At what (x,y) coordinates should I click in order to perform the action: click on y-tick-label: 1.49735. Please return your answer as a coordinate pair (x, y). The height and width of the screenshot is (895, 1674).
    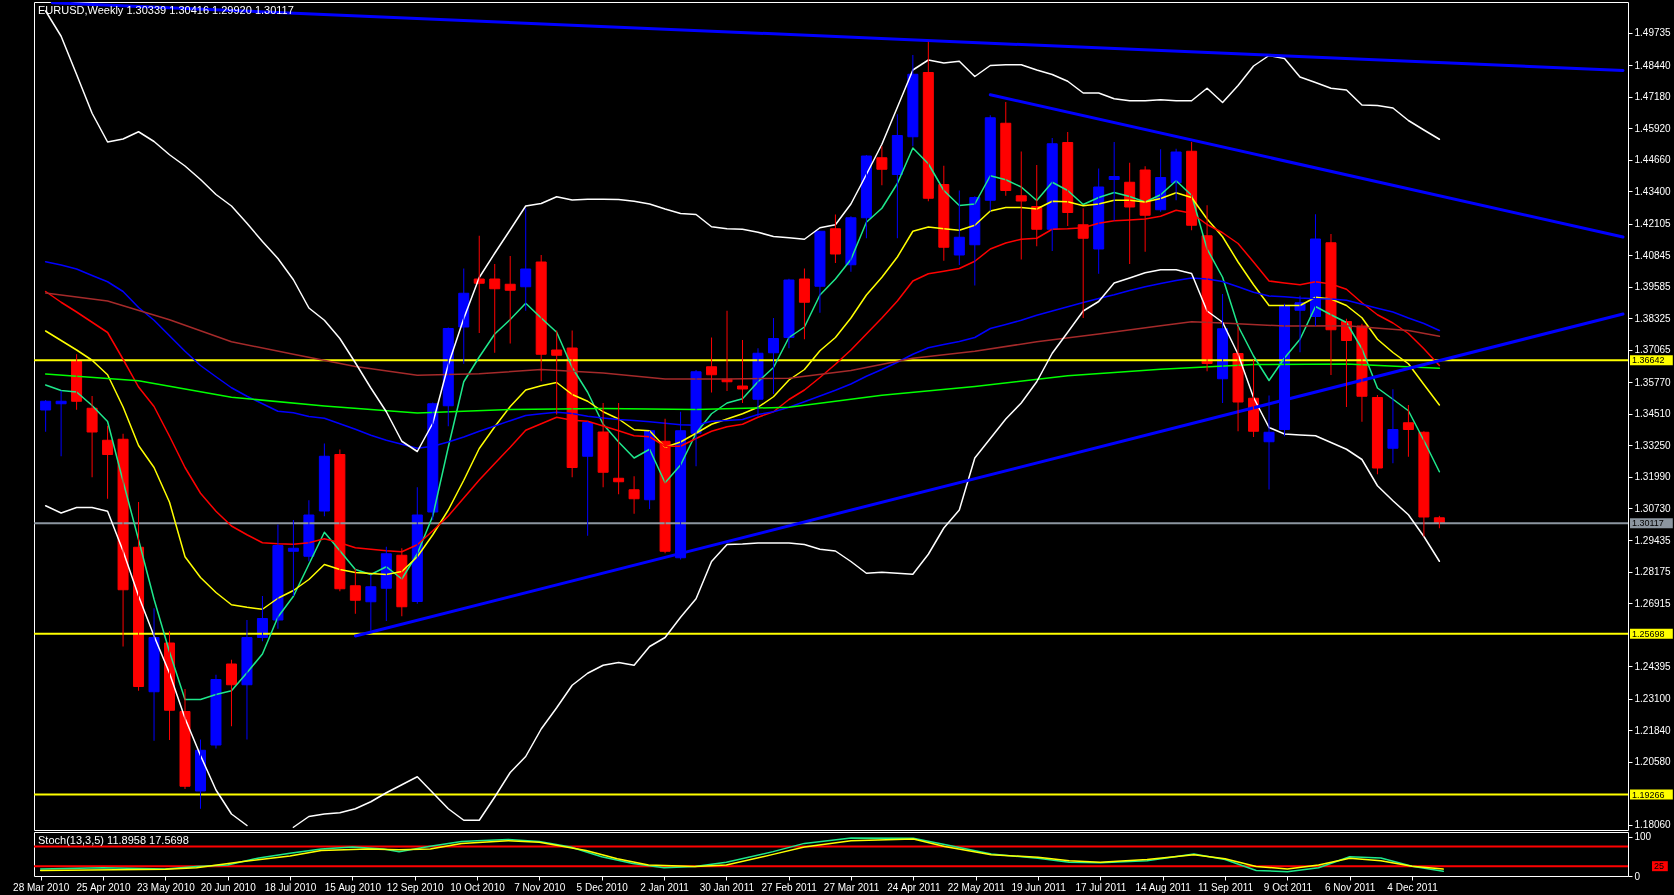
    Looking at the image, I should click on (1653, 33).